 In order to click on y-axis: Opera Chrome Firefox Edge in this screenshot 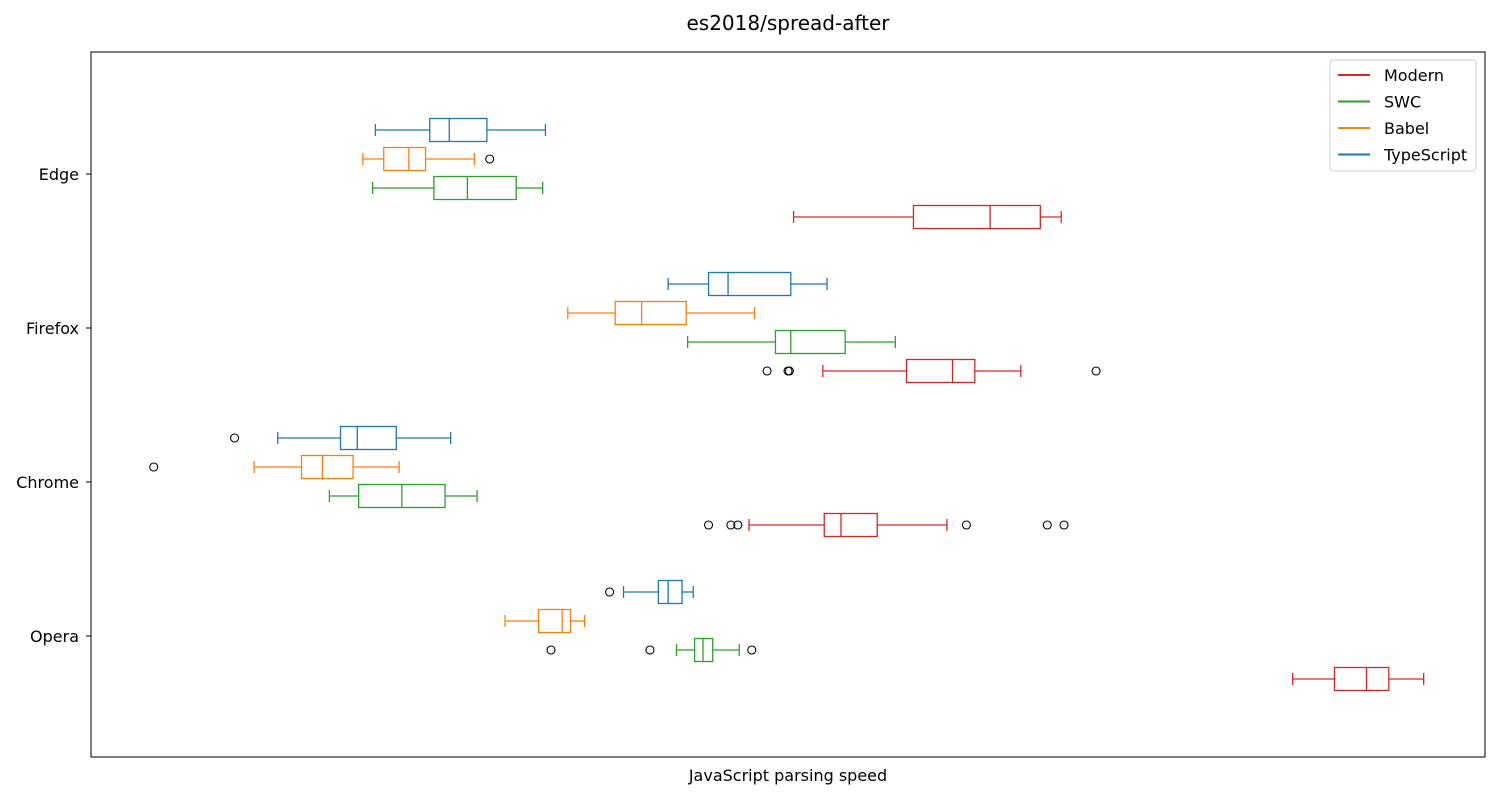, I will do `click(53, 405)`.